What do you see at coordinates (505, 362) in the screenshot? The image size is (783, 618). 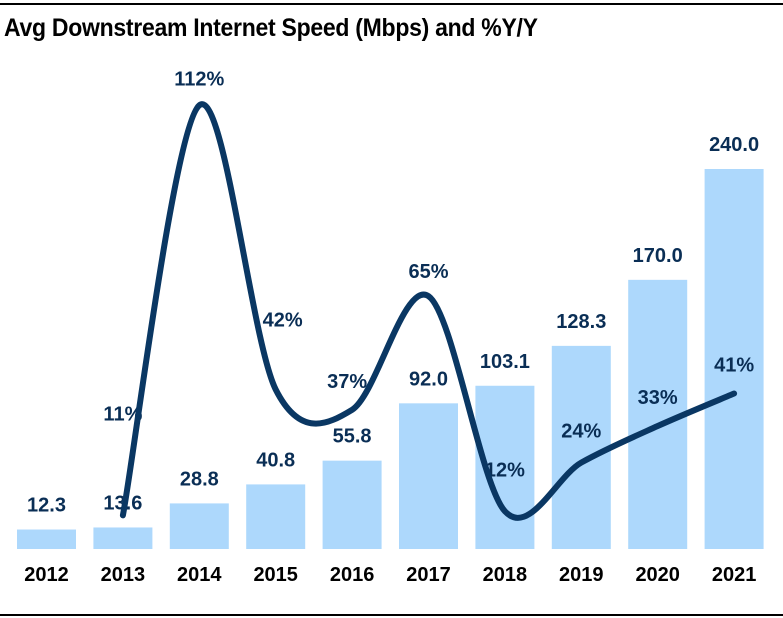 I see `bar-value-label-2018: 103.1` at bounding box center [505, 362].